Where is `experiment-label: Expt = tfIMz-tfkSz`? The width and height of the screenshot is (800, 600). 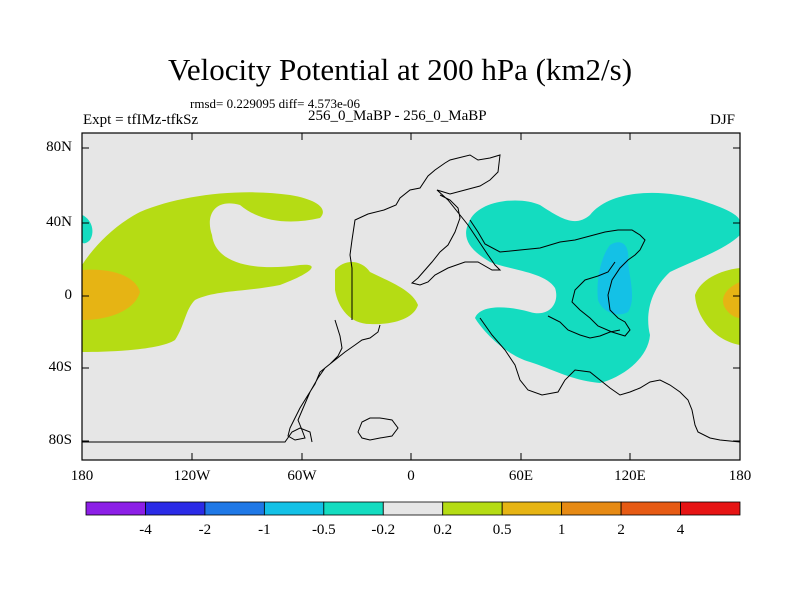 experiment-label: Expt = tfIMz-tfkSz is located at coordinates (141, 120).